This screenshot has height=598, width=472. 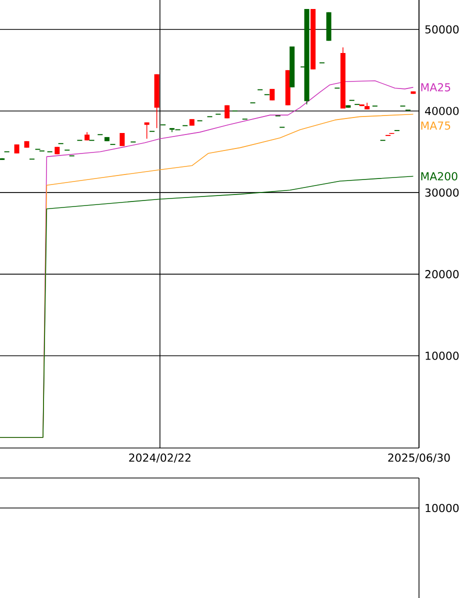 What do you see at coordinates (442, 192) in the screenshot?
I see `y-tick-label: 30000` at bounding box center [442, 192].